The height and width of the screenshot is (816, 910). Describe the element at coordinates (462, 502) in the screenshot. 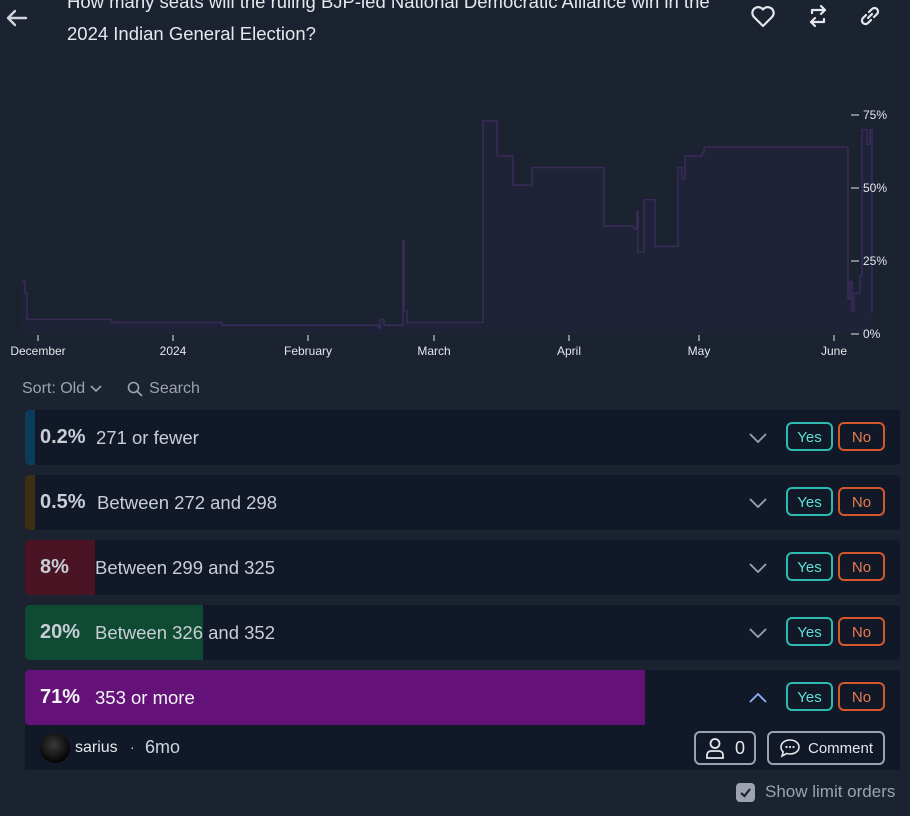

I see `answer-row: 0.5% Between 272 and 298 Yes No` at that location.